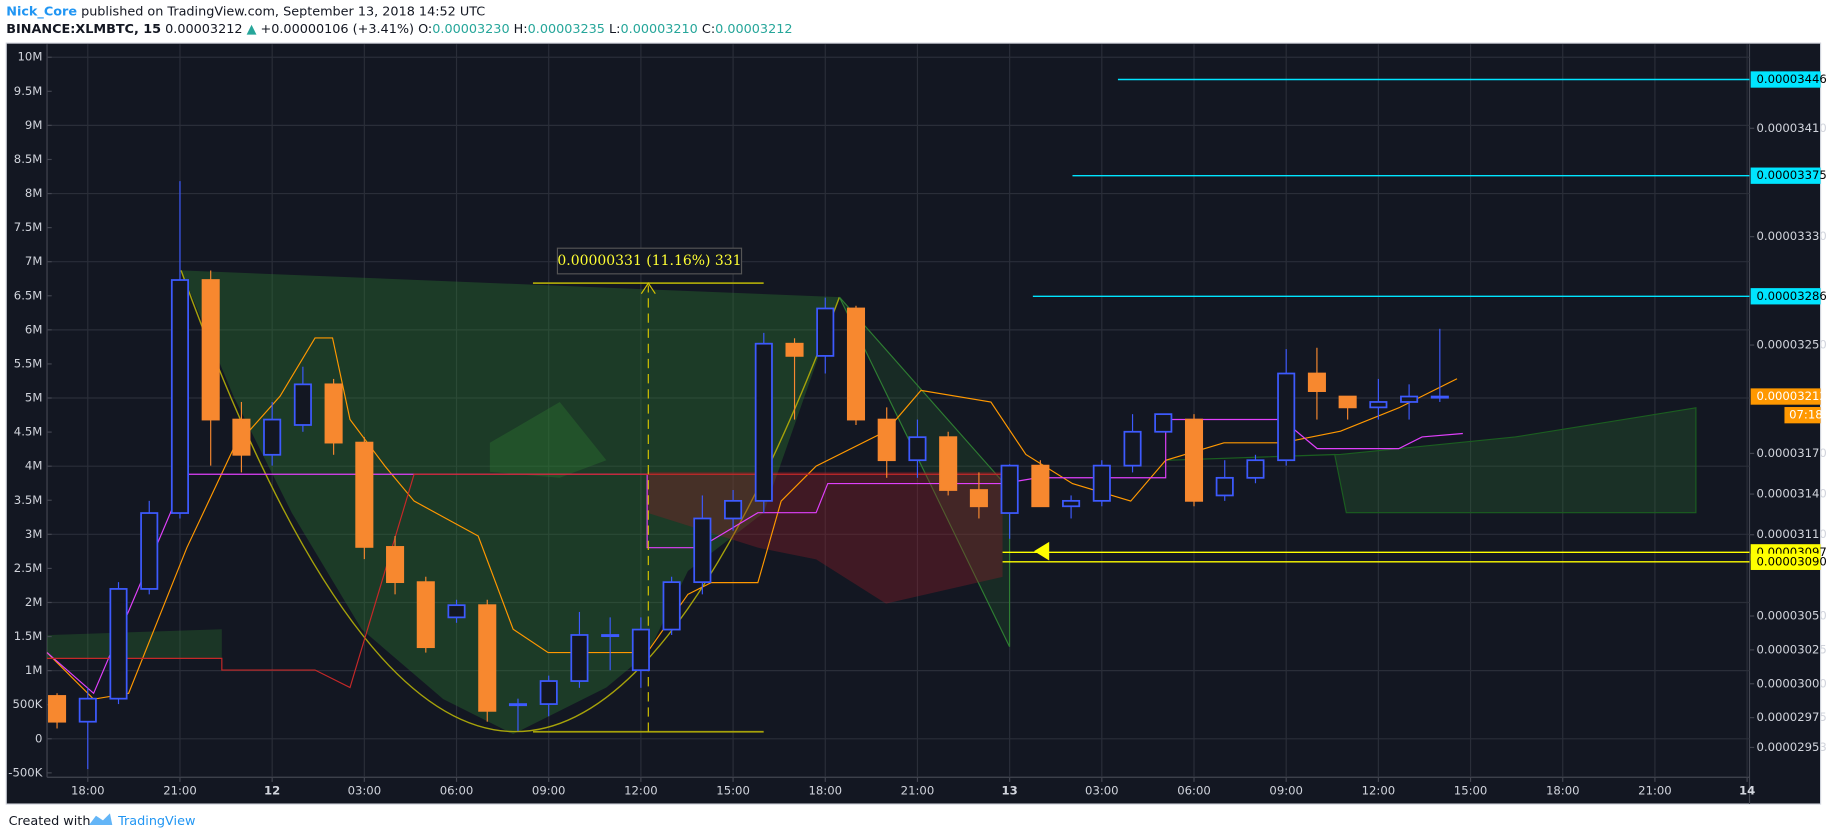 The height and width of the screenshot is (839, 1828). What do you see at coordinates (28, 568) in the screenshot?
I see `y2-tick-label: 2.5M` at bounding box center [28, 568].